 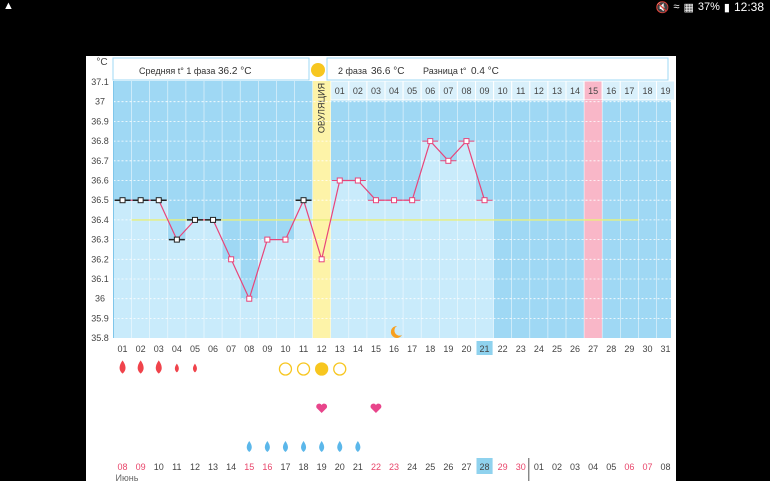 What do you see at coordinates (557, 91) in the screenshot?
I see `phase2-day-label: 13` at bounding box center [557, 91].